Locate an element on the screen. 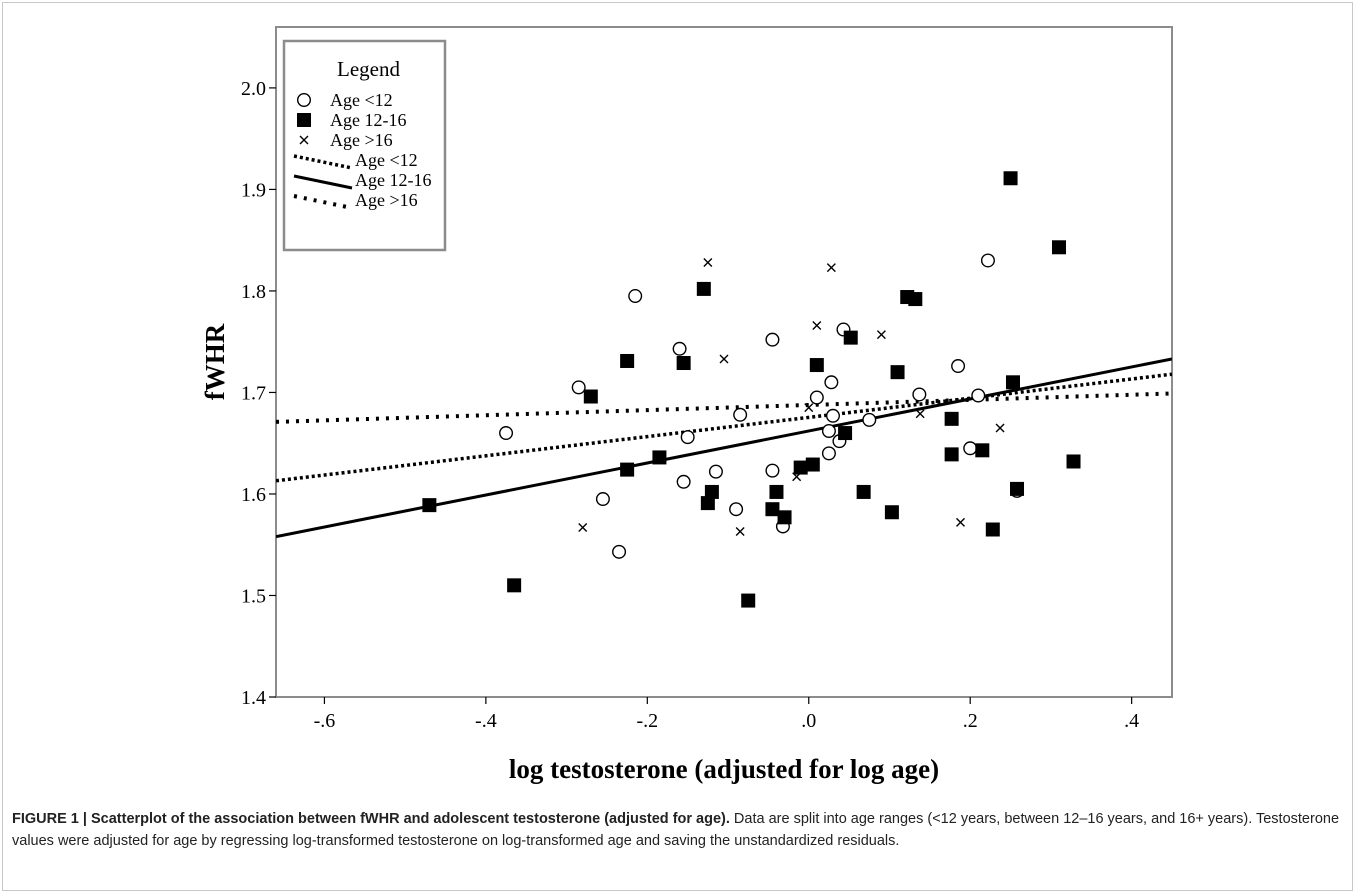  y-tick-label: 1.5 is located at coordinates (253, 596).